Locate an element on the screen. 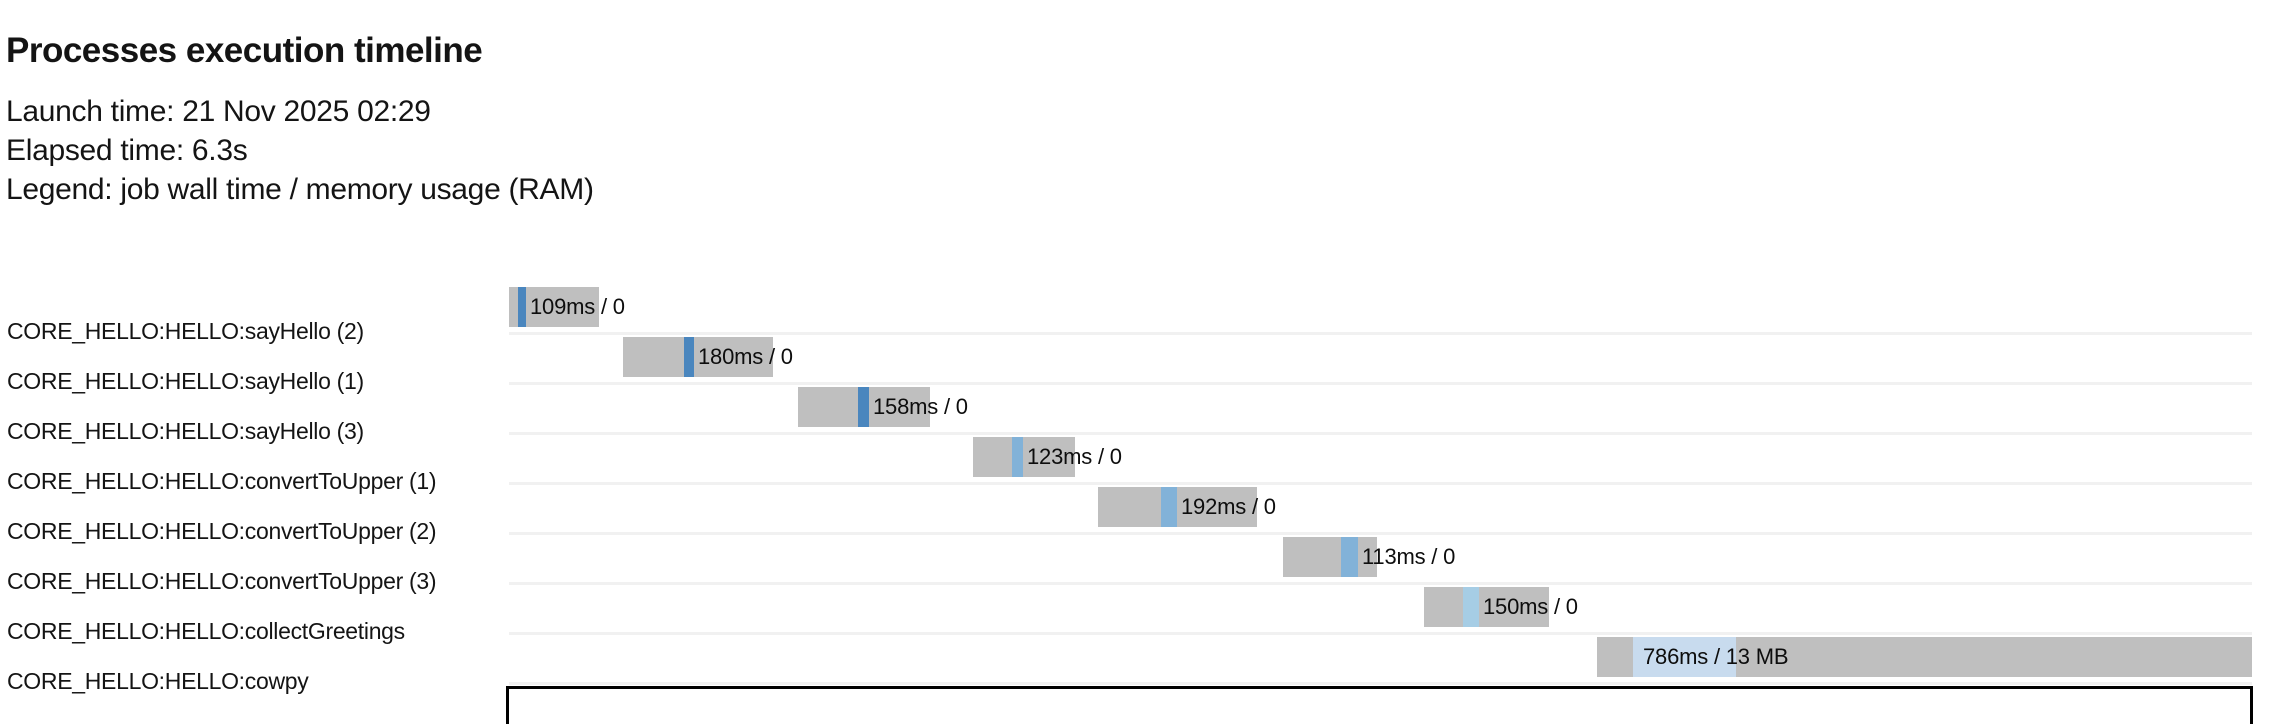  process-label: CORE_HELLO:HELLO:sayHello (1) is located at coordinates (185, 381).